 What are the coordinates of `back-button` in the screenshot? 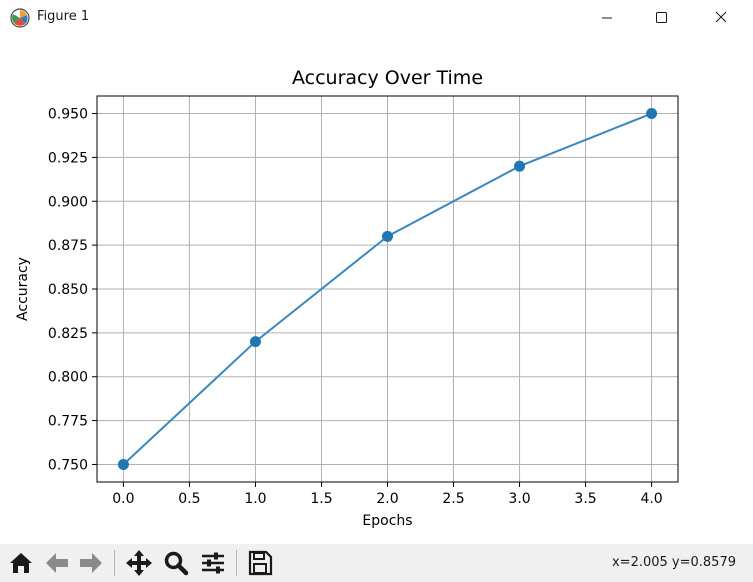 It's located at (57, 563).